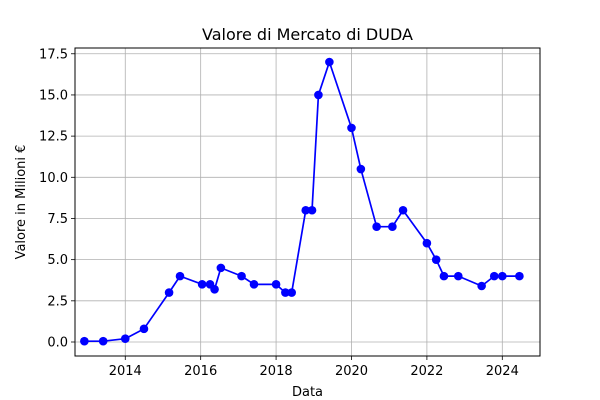  I want to click on y-tick-label: 0.0, so click(57, 343).